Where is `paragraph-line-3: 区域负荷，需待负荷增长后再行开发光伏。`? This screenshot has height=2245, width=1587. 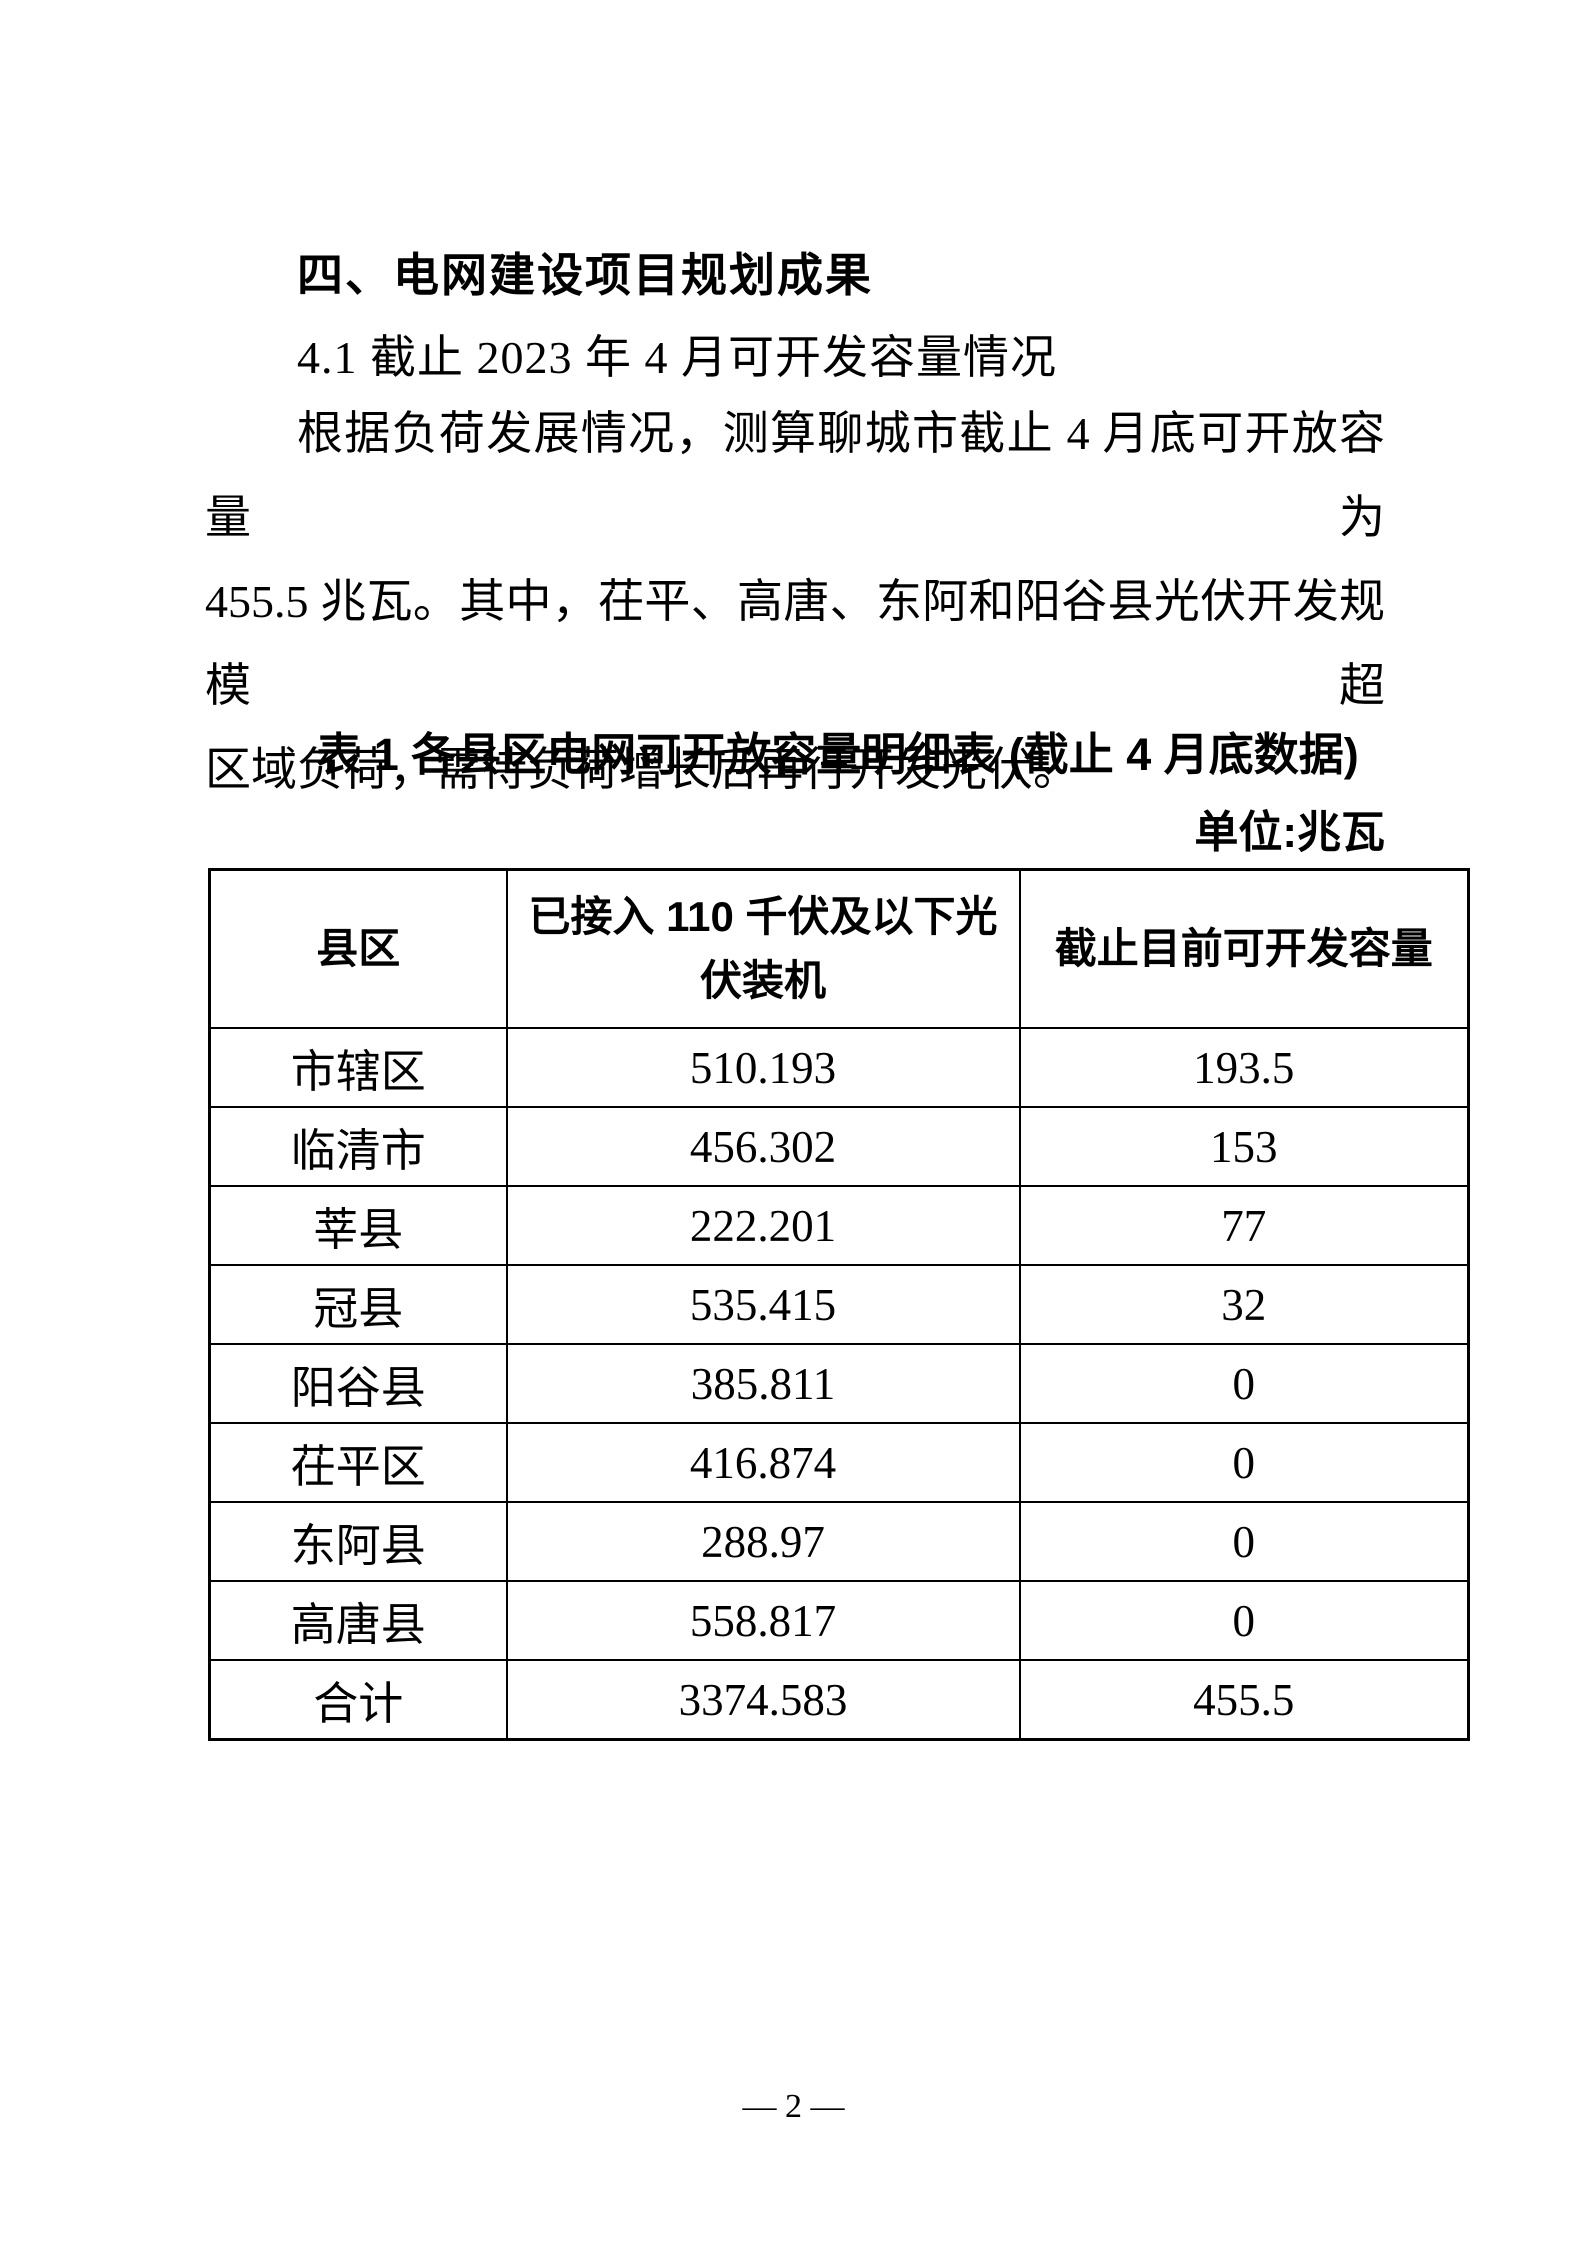
paragraph-line-3: 区域负荷，需待负荷增长后再行开发光伏。 is located at coordinates (642, 769).